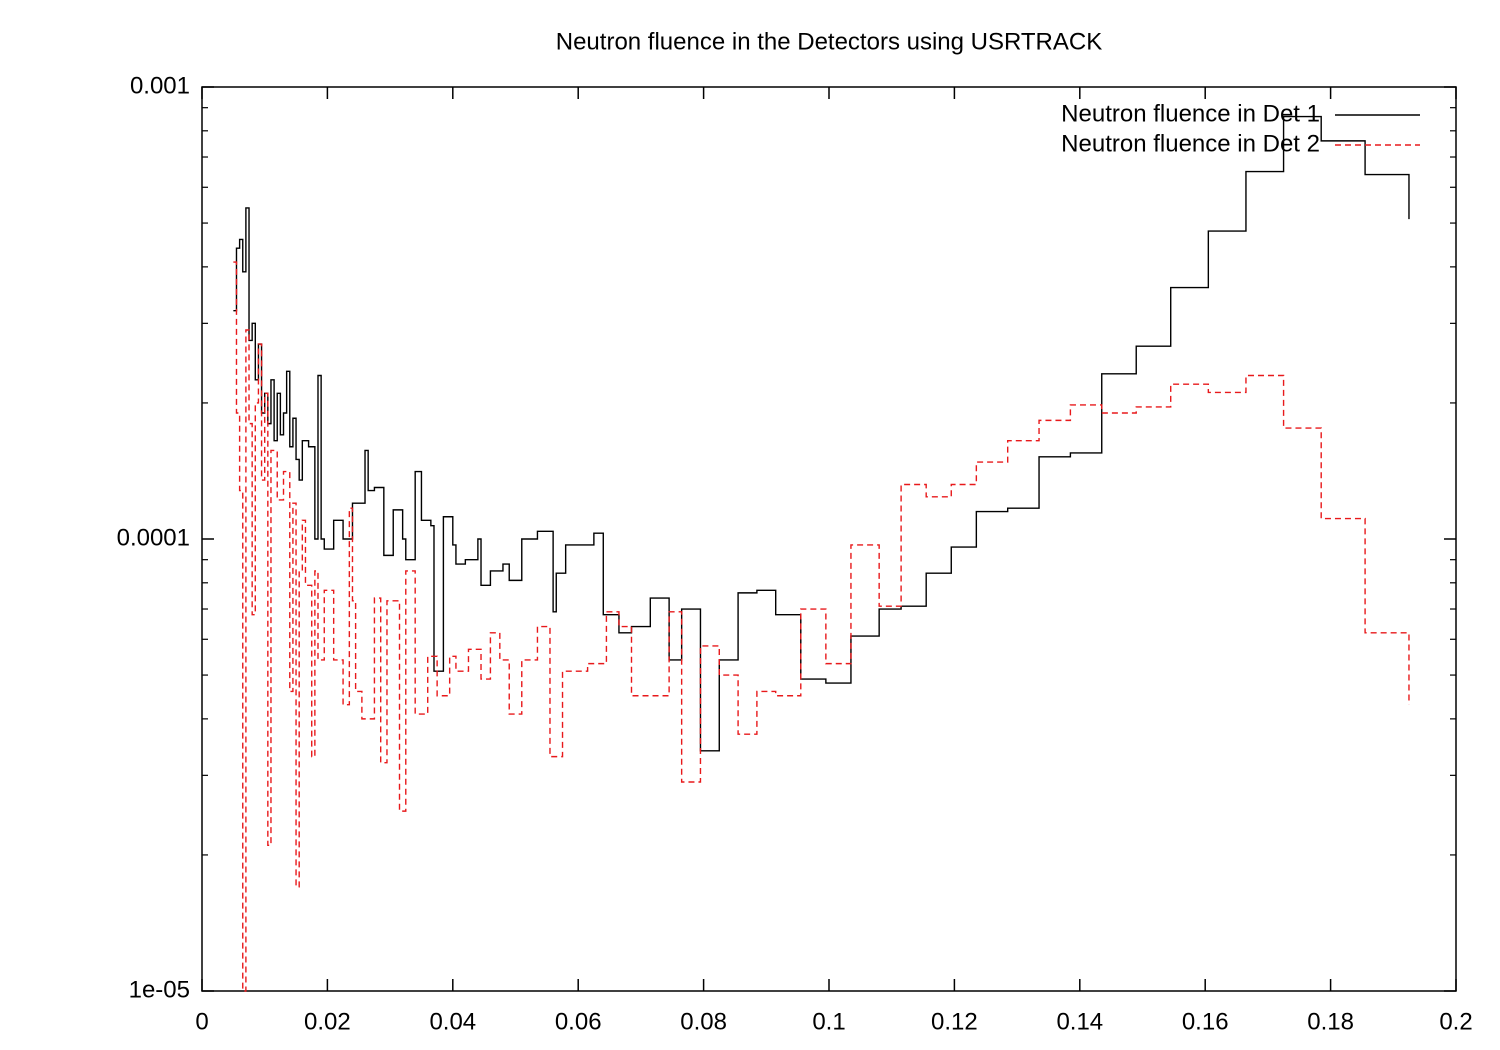  I want to click on x-tick-label: 0.18, so click(1330, 1021).